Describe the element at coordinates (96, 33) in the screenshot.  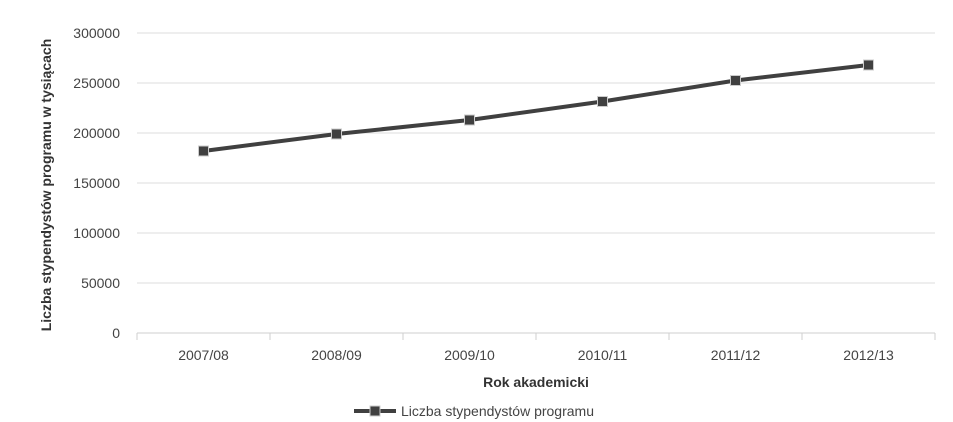
I see `y-tick-label: 300000` at that location.